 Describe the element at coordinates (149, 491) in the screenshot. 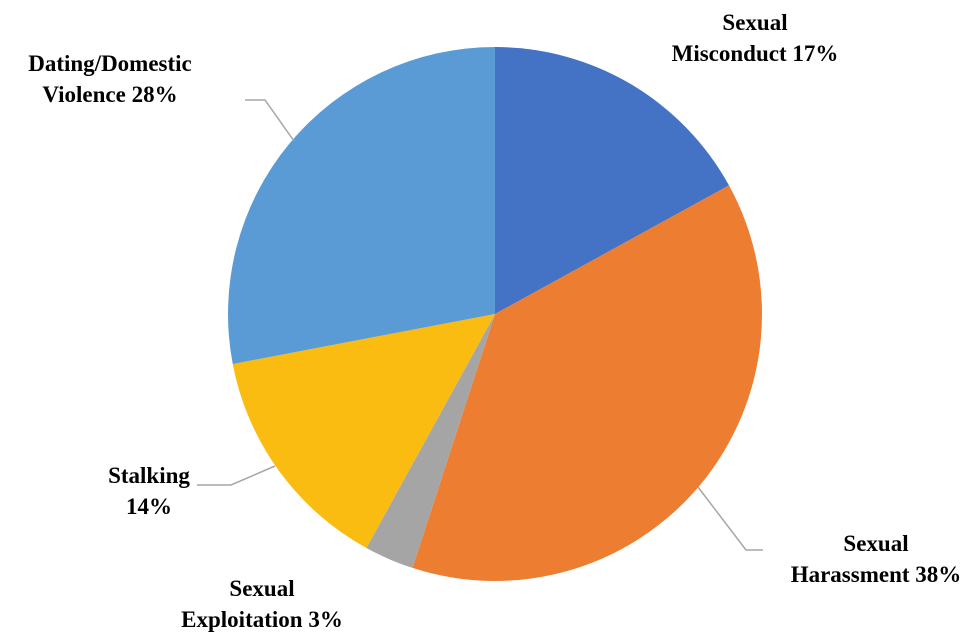

I see `slice-label-3: Stalking 14%` at that location.